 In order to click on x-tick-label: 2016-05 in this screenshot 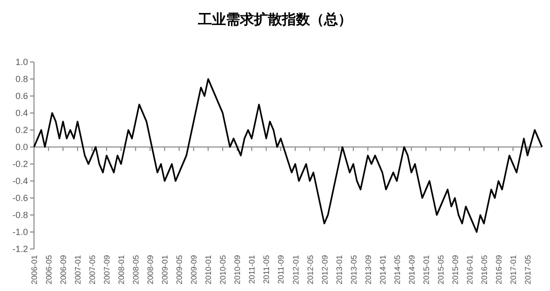, I will do `click(484, 269)`.